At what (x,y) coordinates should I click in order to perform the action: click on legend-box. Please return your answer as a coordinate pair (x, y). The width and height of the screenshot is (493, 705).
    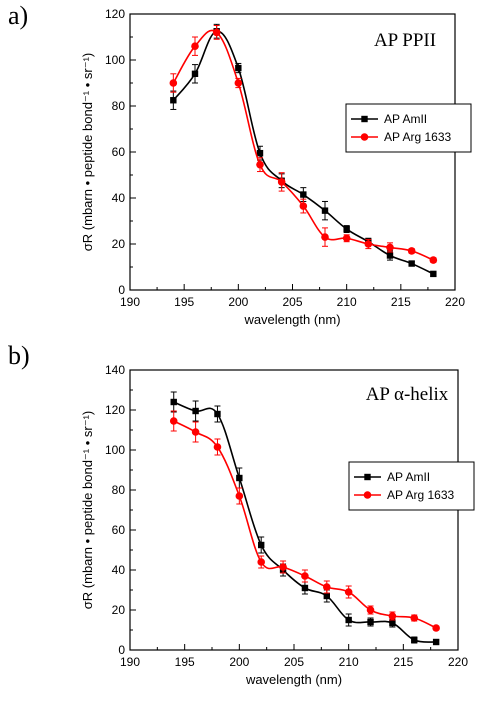
    Looking at the image, I should click on (408, 128).